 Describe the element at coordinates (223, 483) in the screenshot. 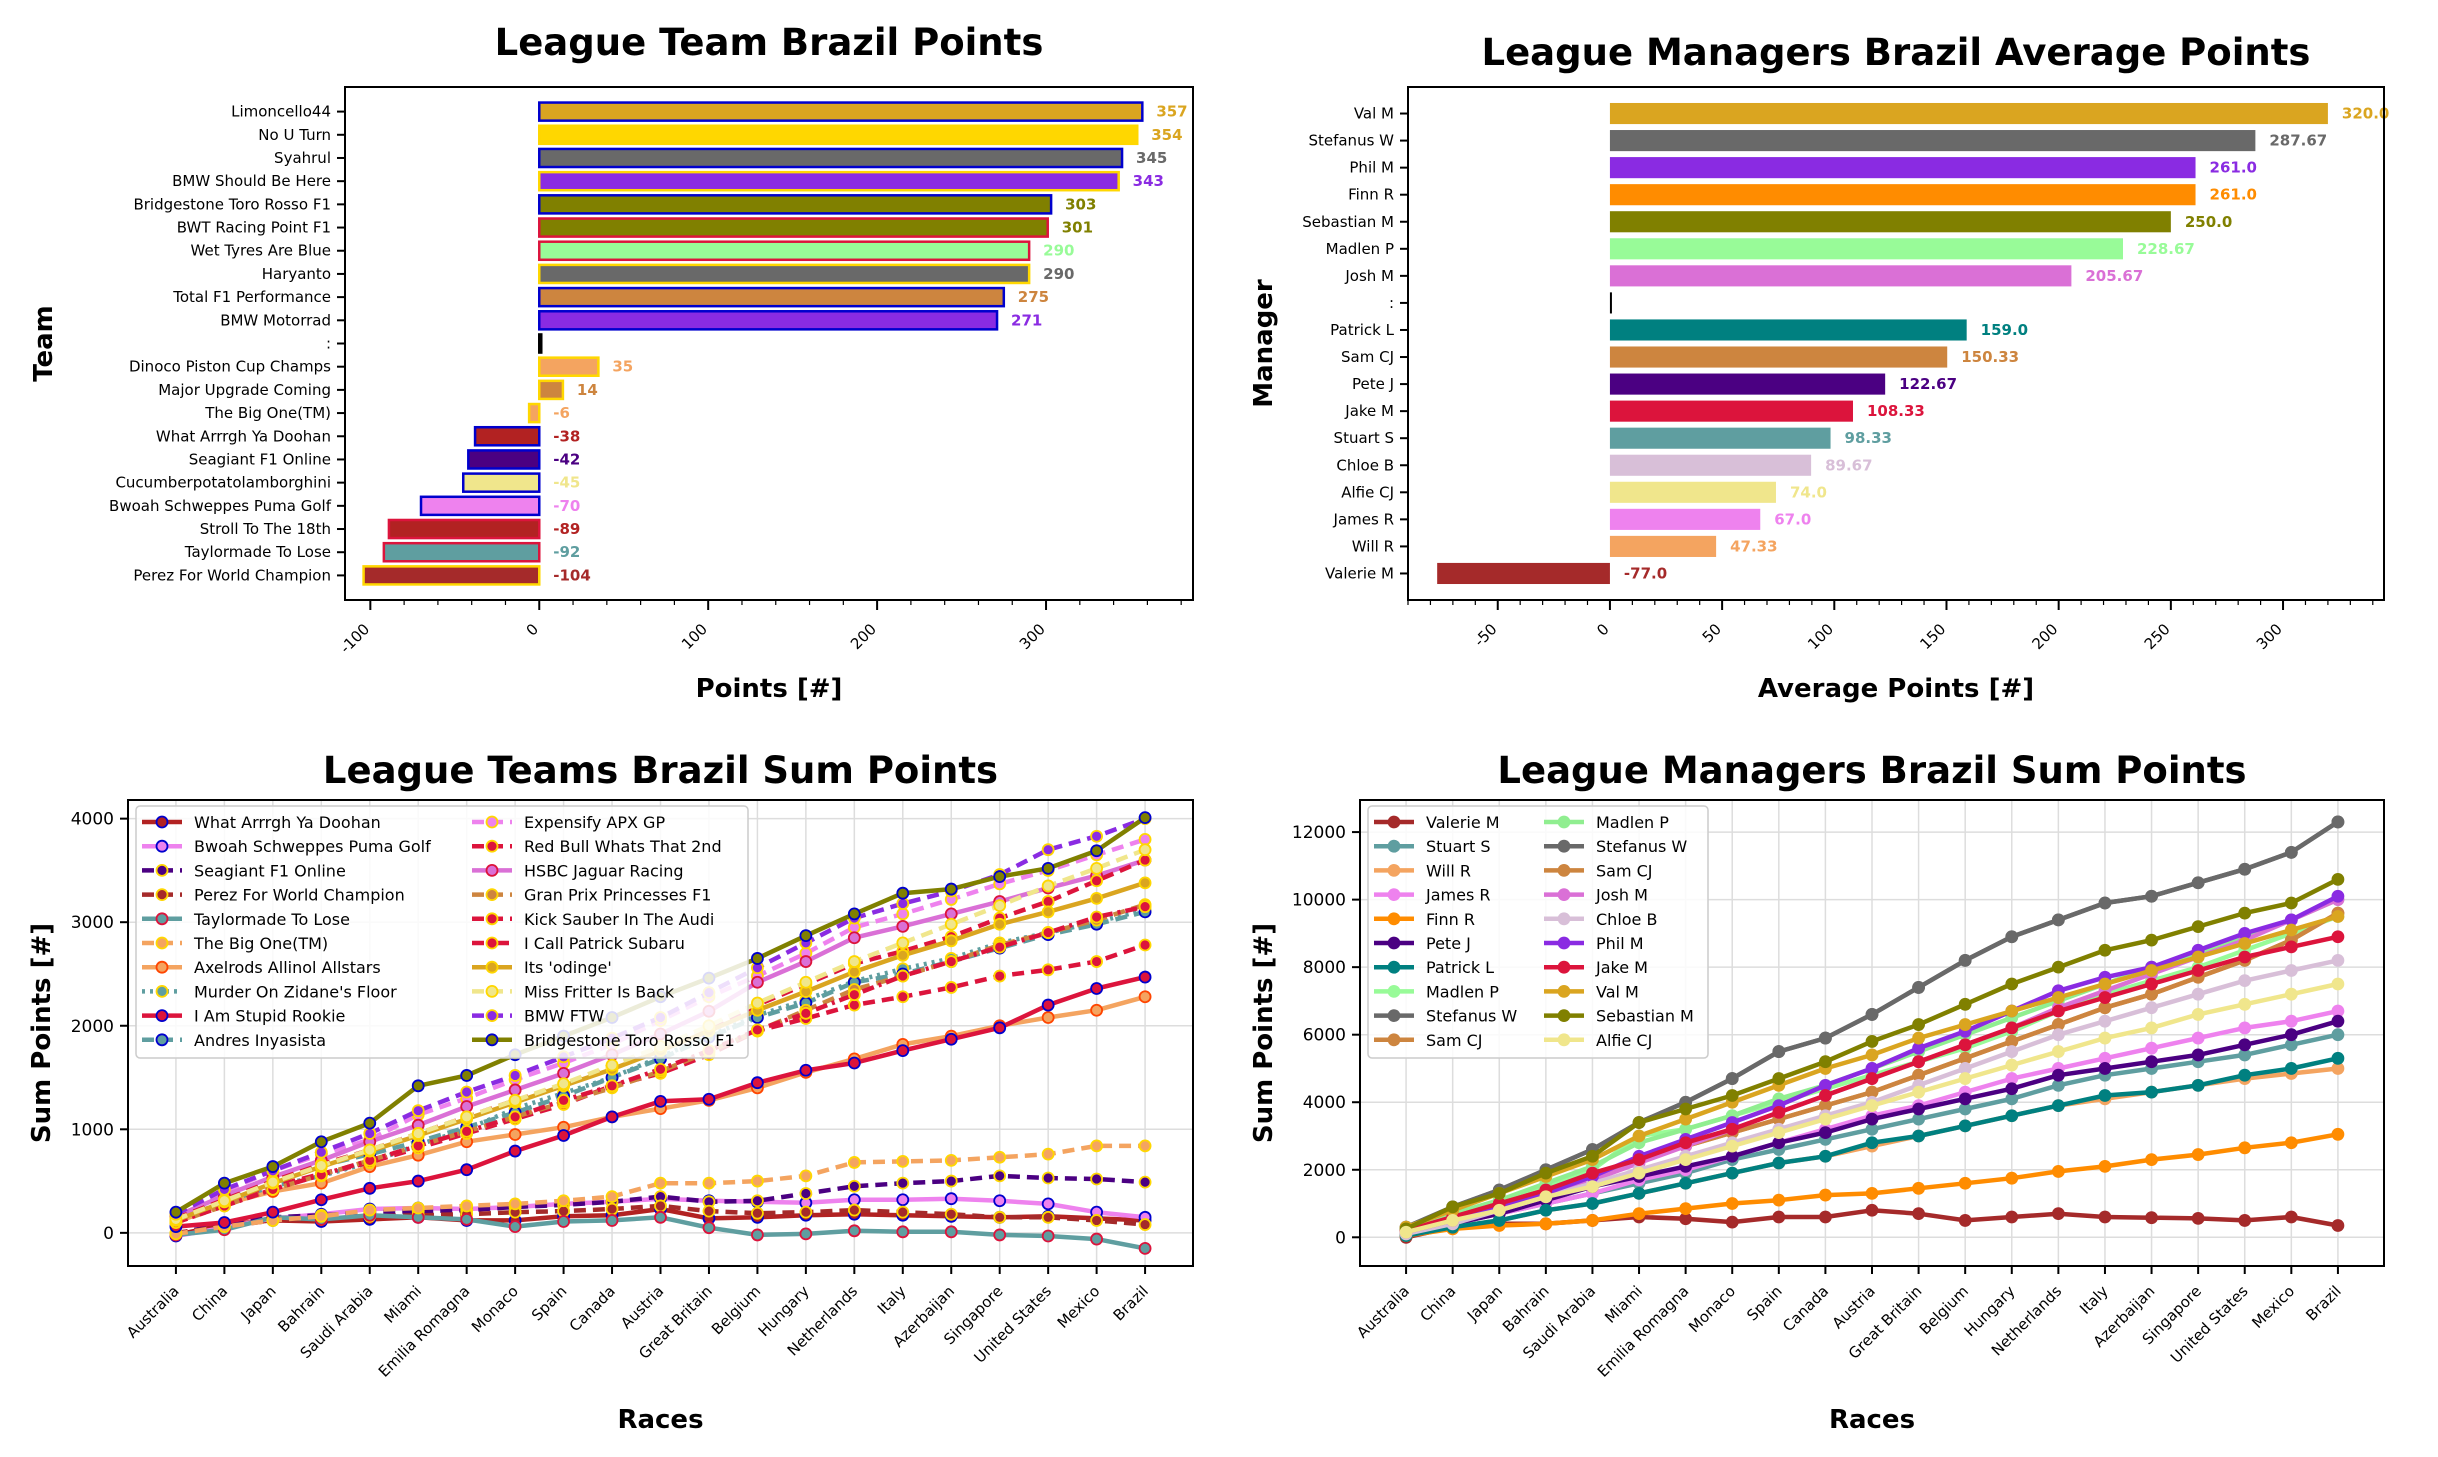

I see `category-label: Cucumberpotatolamborghini` at that location.